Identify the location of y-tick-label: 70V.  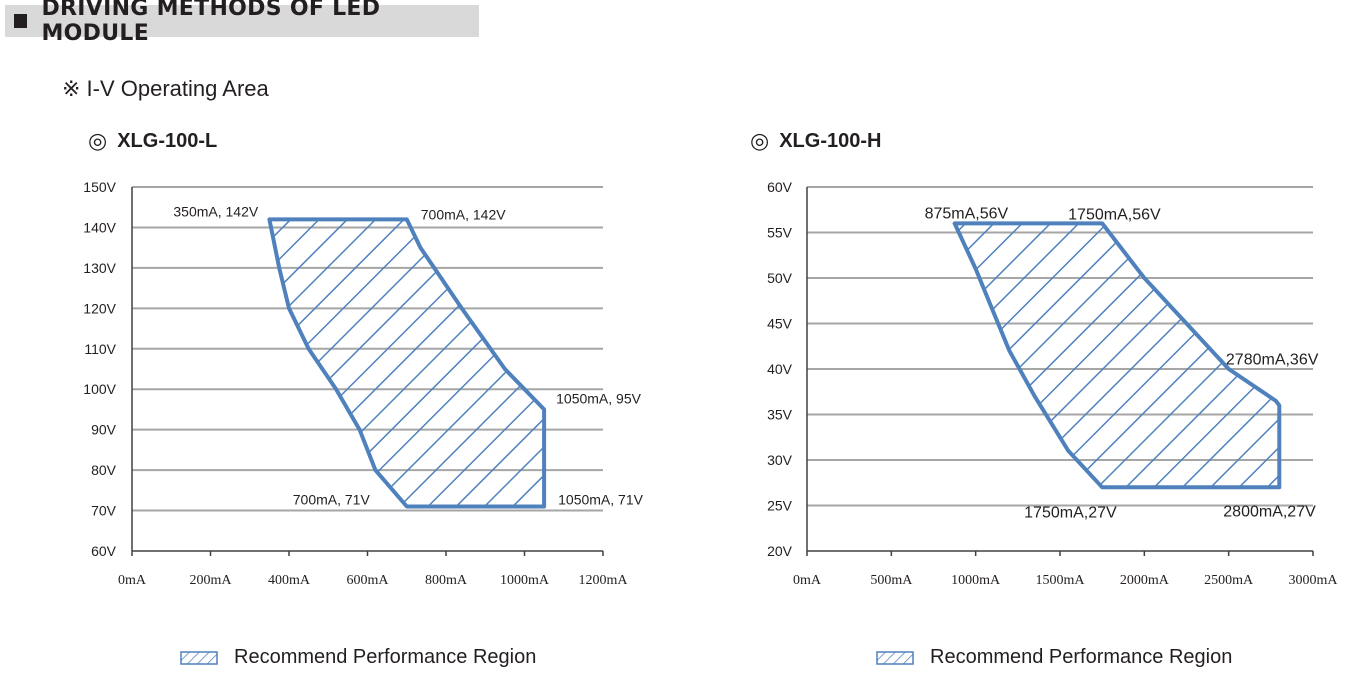
(104, 511).